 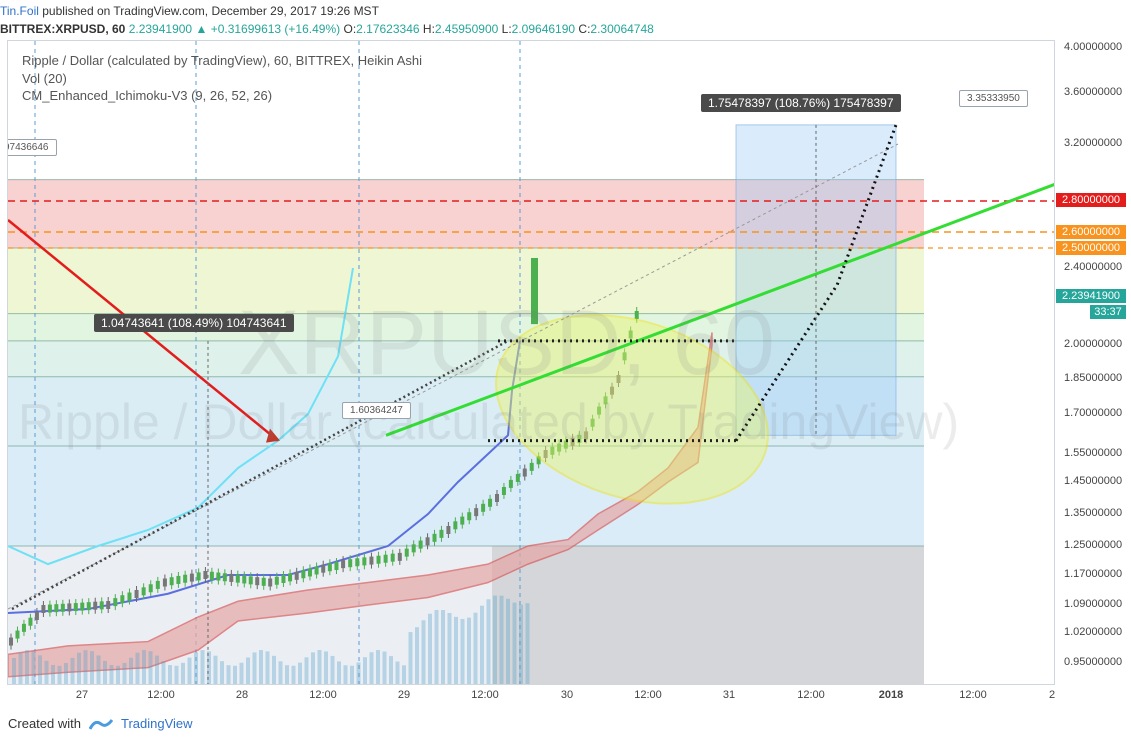 What do you see at coordinates (543, 29) in the screenshot?
I see `low-value: 2.09646190` at bounding box center [543, 29].